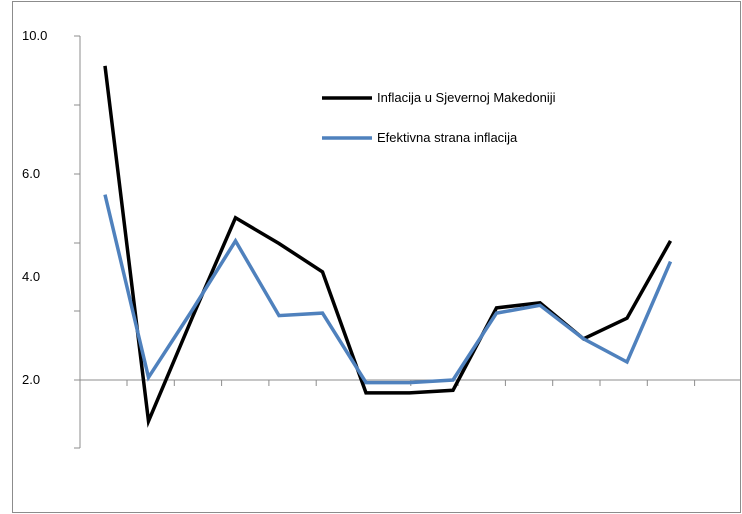  What do you see at coordinates (31, 276) in the screenshot?
I see `y-tick-label: 4.0` at bounding box center [31, 276].